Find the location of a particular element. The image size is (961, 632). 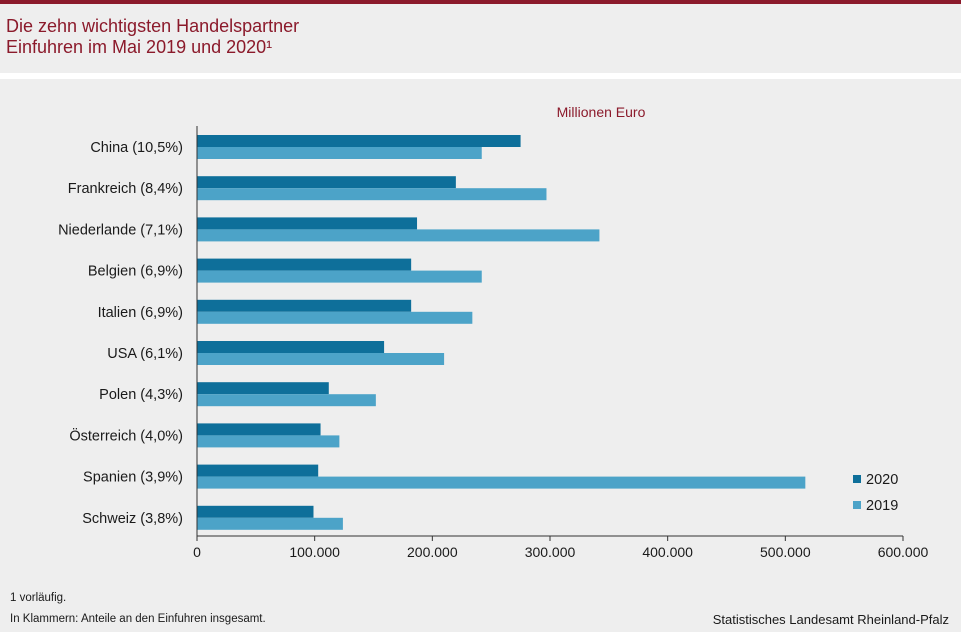

category-label: Schweiz (3,8%) is located at coordinates (132, 519).